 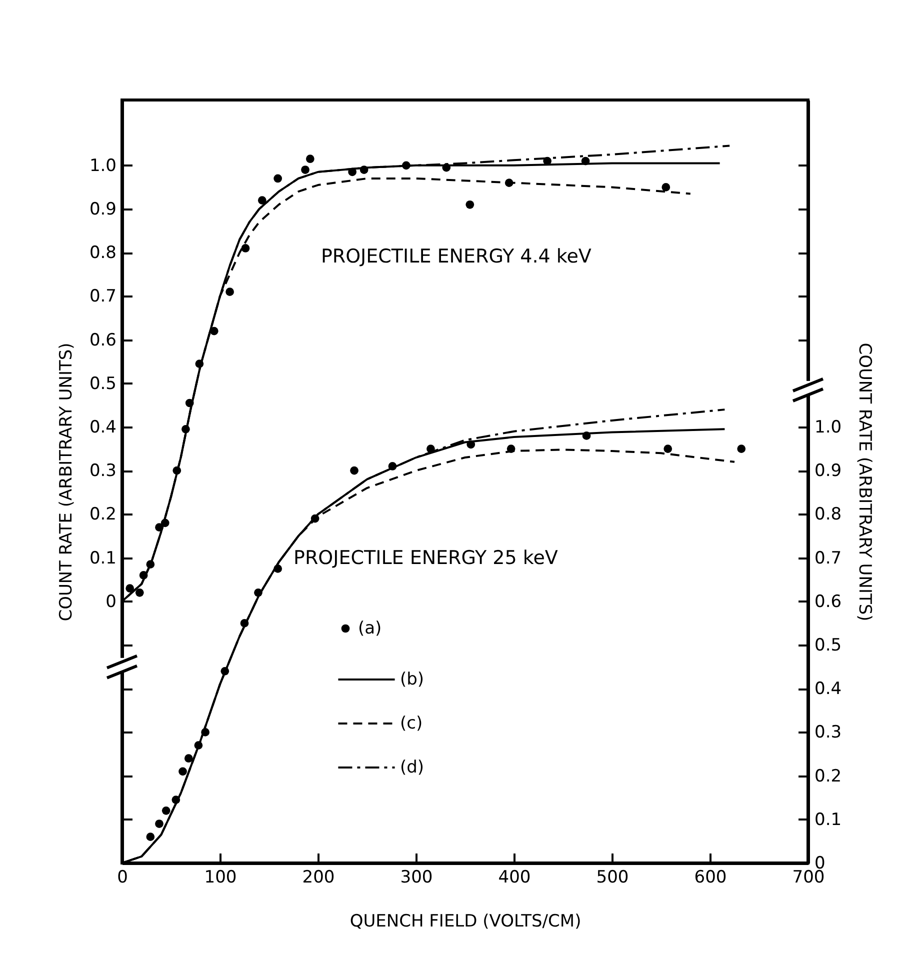 What do you see at coordinates (102, 253) in the screenshot?
I see `y-tick-label: 0.8` at bounding box center [102, 253].